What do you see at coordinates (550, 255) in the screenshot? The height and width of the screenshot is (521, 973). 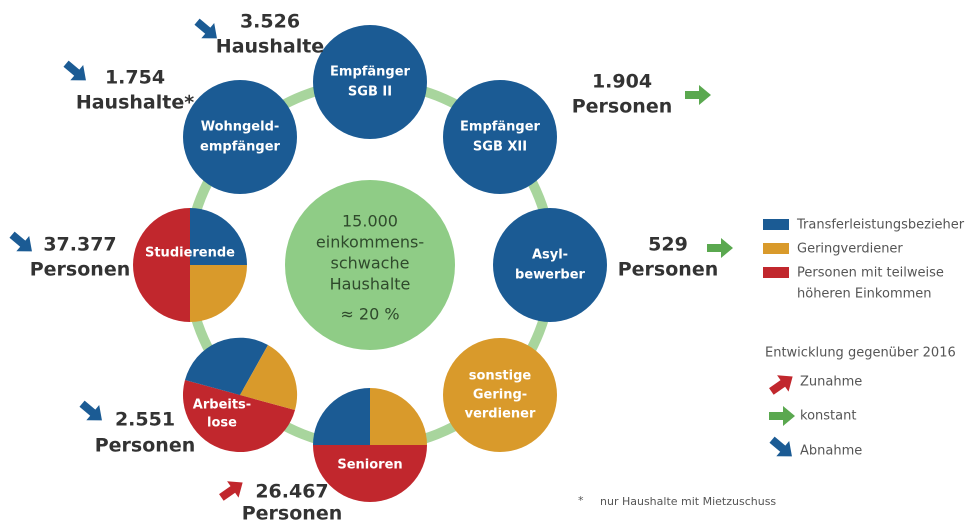 I see `node-label: Asyl-` at bounding box center [550, 255].